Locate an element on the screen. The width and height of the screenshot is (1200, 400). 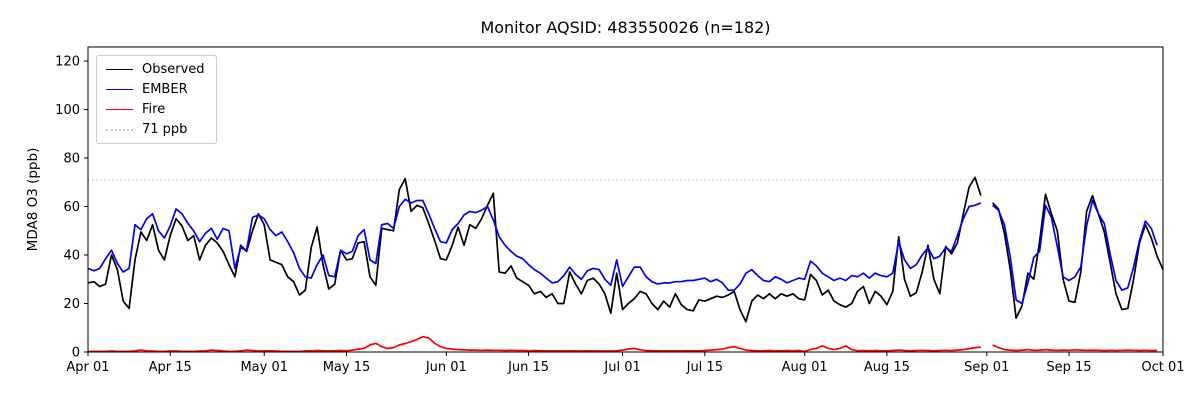
y-tick-label: 100 is located at coordinates (67, 110).